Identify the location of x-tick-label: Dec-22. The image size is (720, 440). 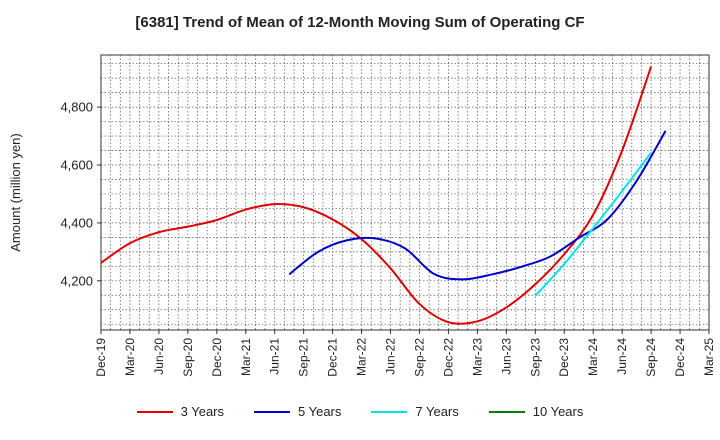
(448, 357).